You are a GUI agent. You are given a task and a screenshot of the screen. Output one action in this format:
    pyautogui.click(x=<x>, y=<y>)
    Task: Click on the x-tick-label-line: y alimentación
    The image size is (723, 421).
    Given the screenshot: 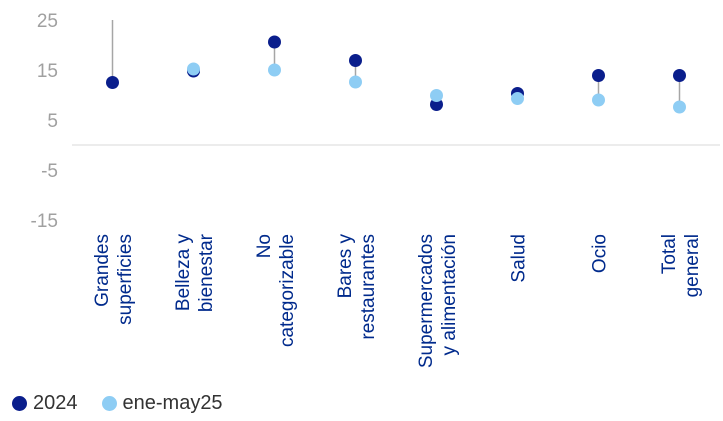 What is the action you would take?
    pyautogui.click(x=449, y=294)
    